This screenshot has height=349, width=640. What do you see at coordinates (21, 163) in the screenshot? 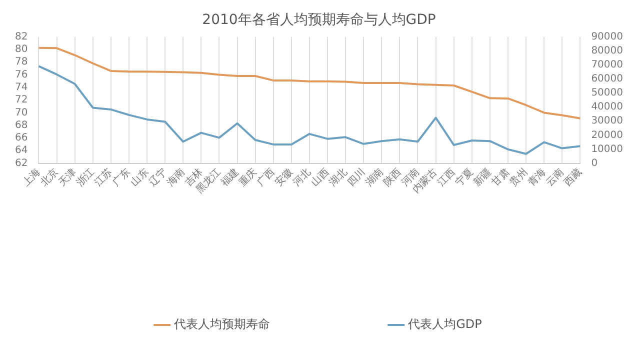
I see `y-tick-label: 62` at bounding box center [21, 163].